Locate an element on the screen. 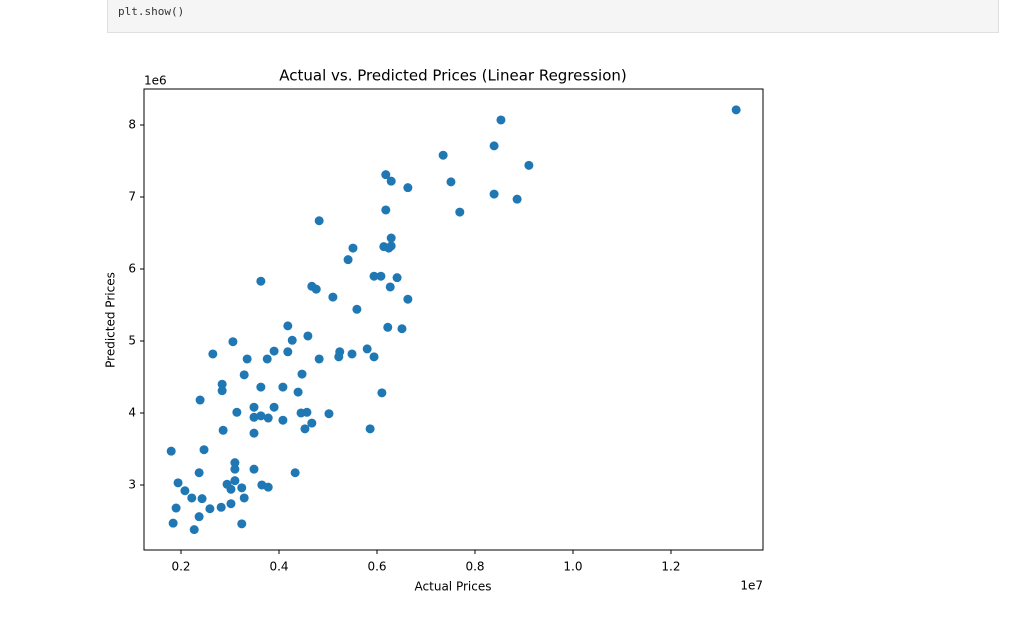 The image size is (1023, 632). x-tick-label: 0.6 is located at coordinates (376, 567).